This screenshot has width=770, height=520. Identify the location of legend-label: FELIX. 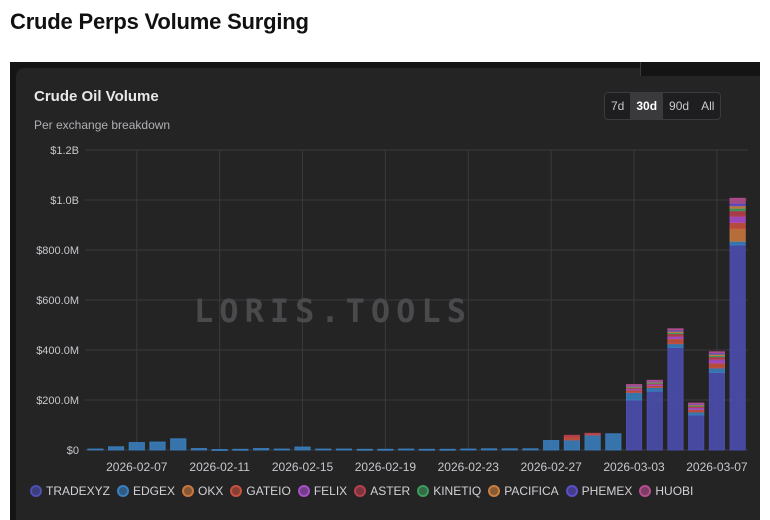
(330, 491).